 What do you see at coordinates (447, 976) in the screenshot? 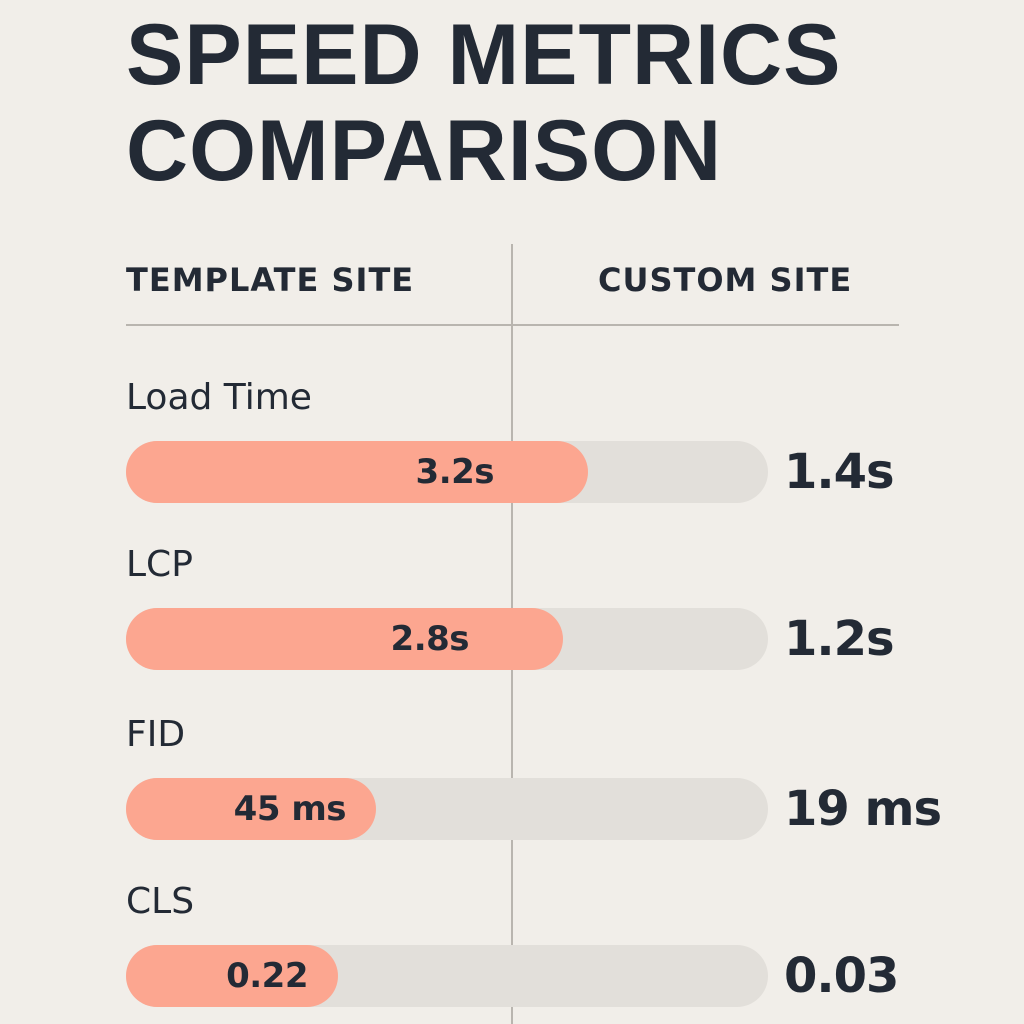
I see `bar-track-cls: 0.22` at bounding box center [447, 976].